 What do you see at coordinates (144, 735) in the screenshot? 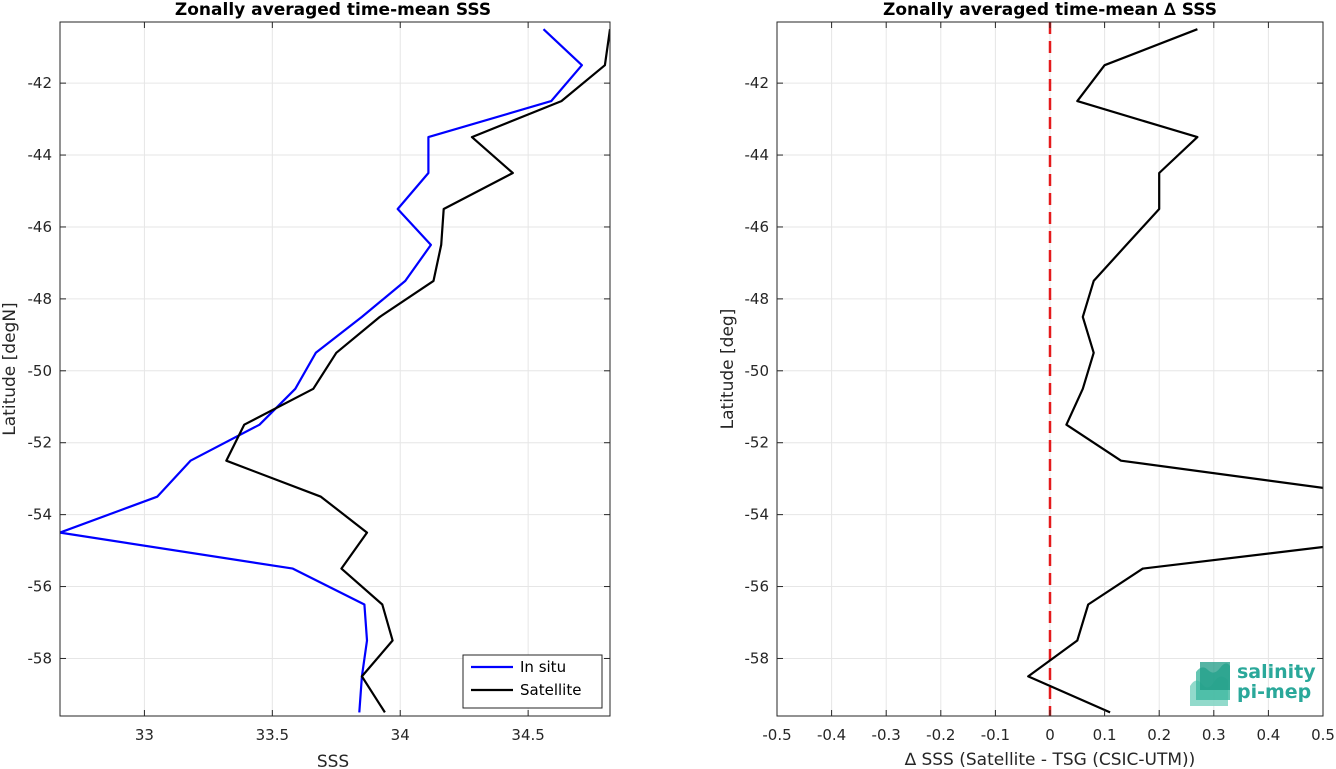
I see `x-tick-label: 33` at bounding box center [144, 735].